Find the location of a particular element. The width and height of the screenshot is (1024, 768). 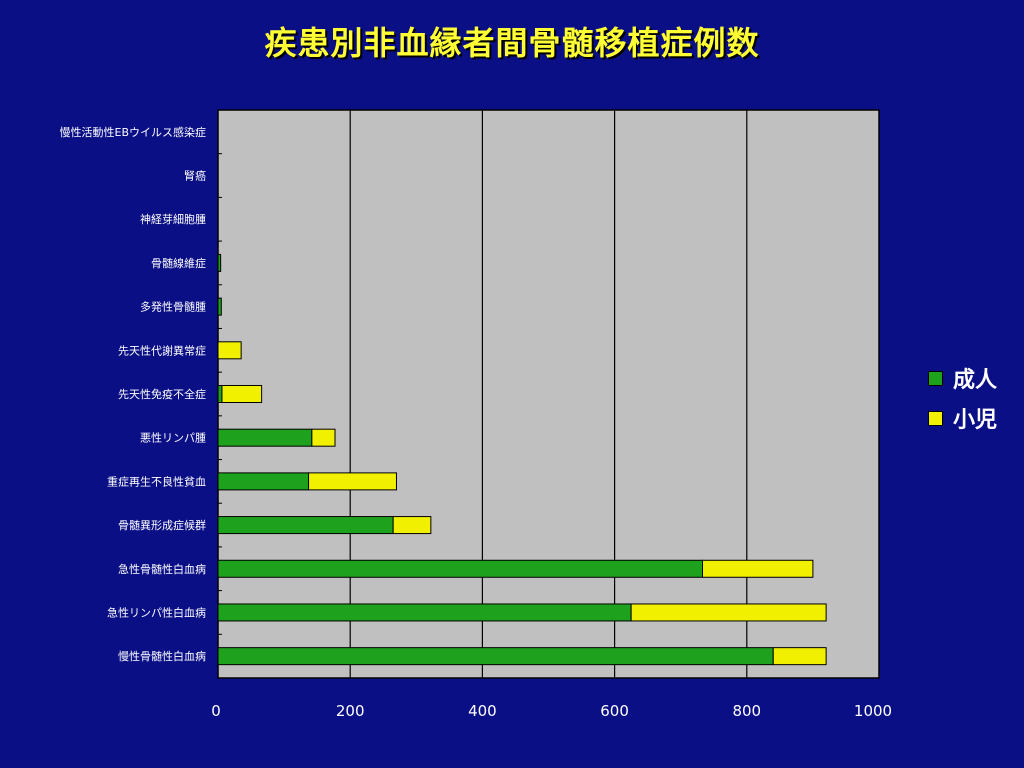

x-tick-label: 600 is located at coordinates (614, 711).